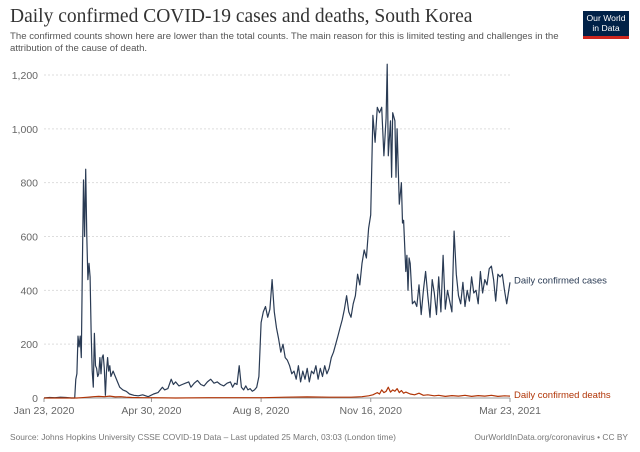 This screenshot has width=640, height=452. I want to click on x-tick-label: Mar 23, 2021, so click(510, 411).